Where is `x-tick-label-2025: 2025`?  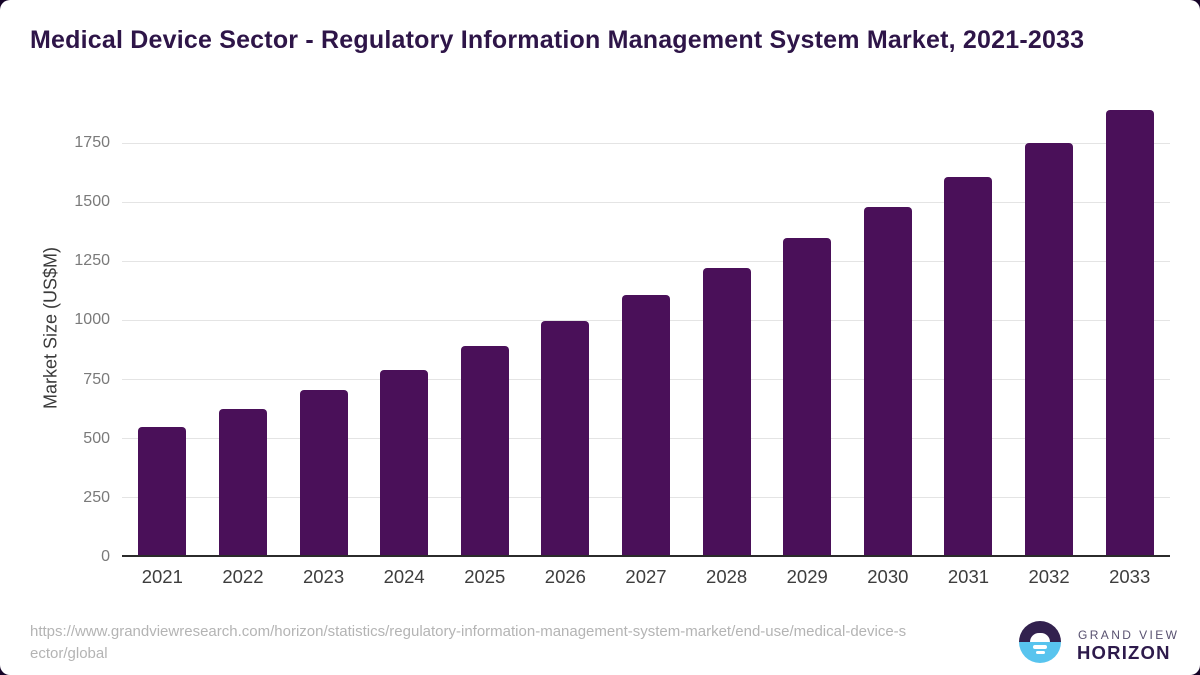 x-tick-label-2025: 2025 is located at coordinates (485, 576).